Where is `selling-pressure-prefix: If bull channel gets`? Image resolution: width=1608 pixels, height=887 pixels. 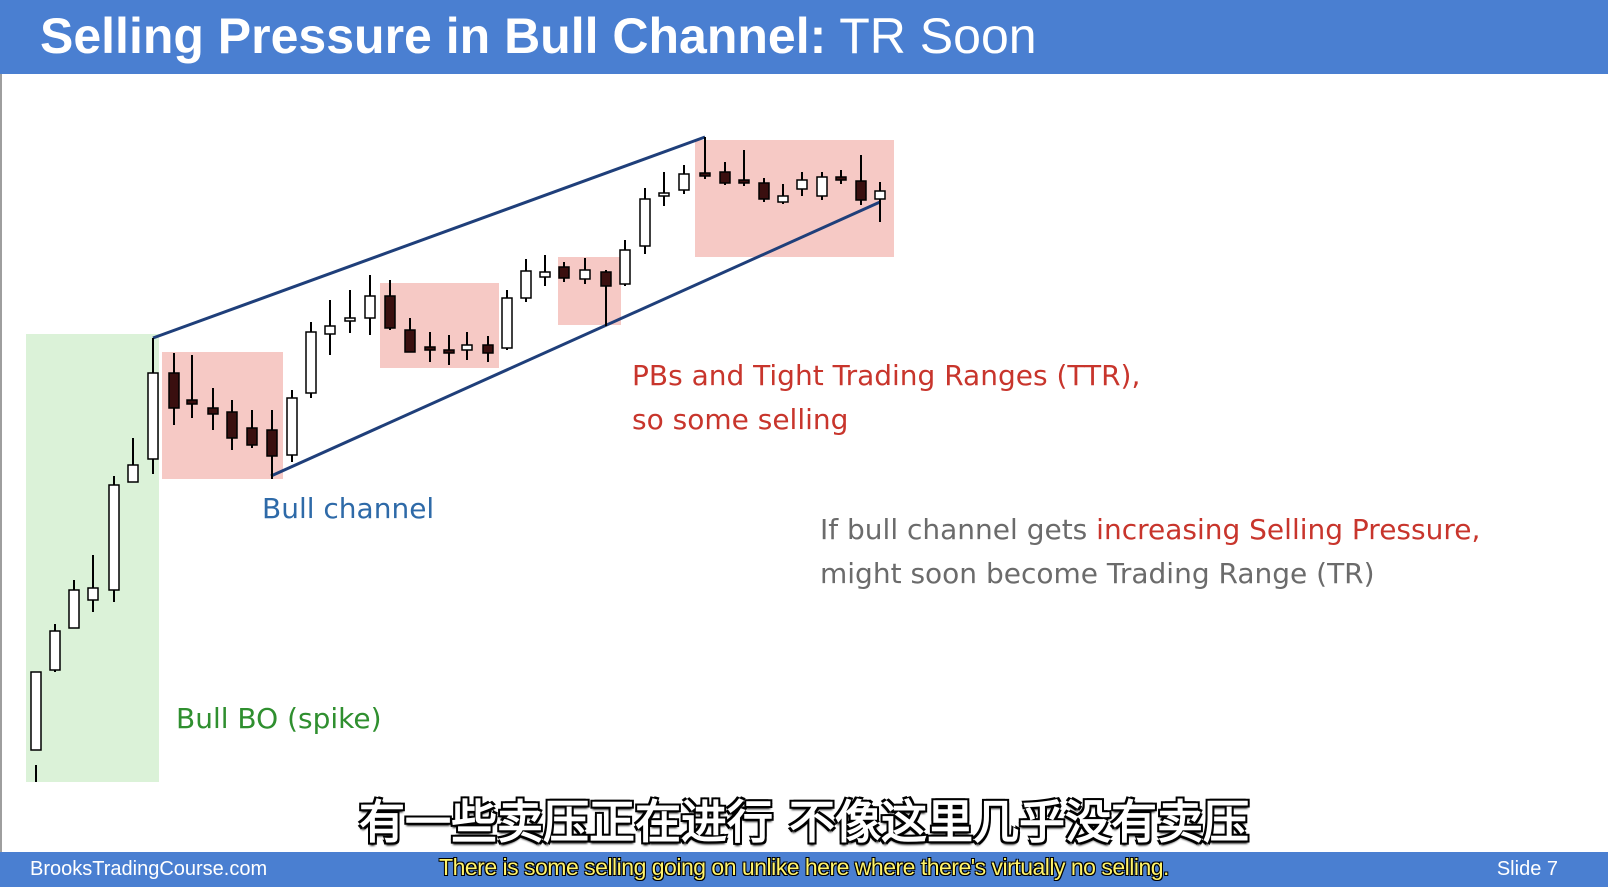 selling-pressure-prefix: If bull channel gets is located at coordinates (958, 529).